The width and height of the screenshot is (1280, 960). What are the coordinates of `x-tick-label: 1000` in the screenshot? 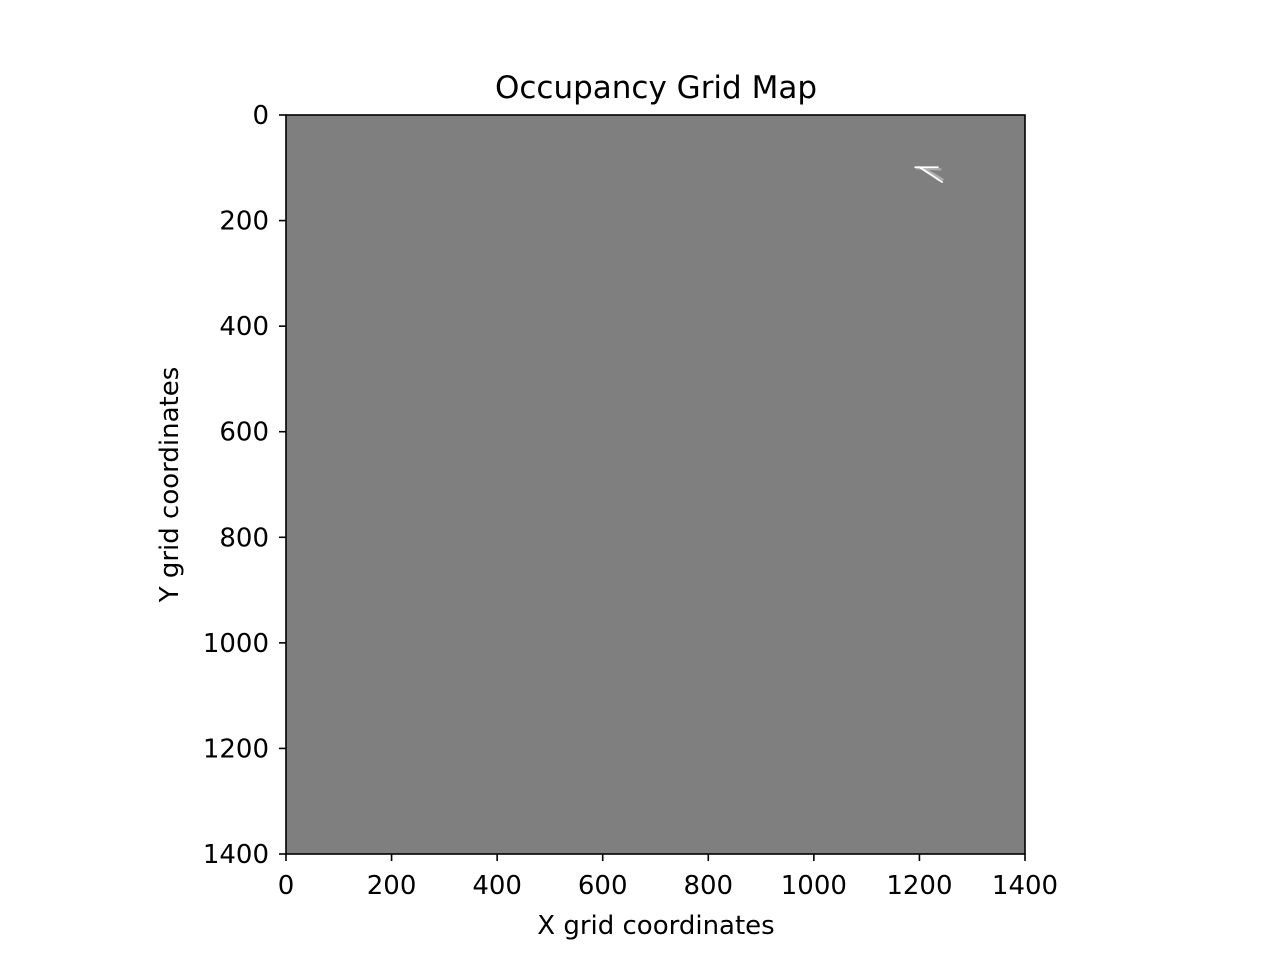 It's located at (814, 886).